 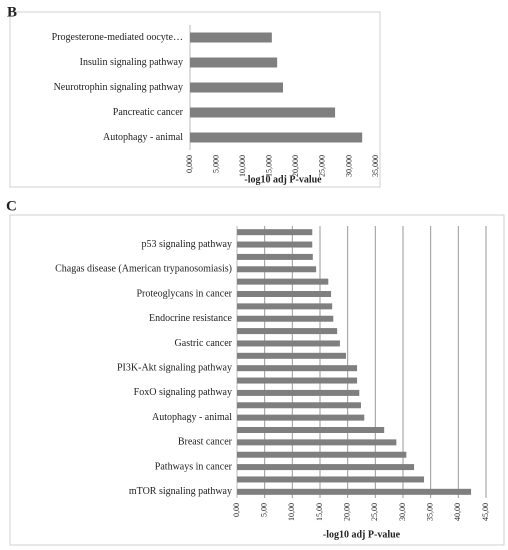 What do you see at coordinates (184, 293) in the screenshot?
I see `y-tick-label: Proteoglycans in cancer` at bounding box center [184, 293].